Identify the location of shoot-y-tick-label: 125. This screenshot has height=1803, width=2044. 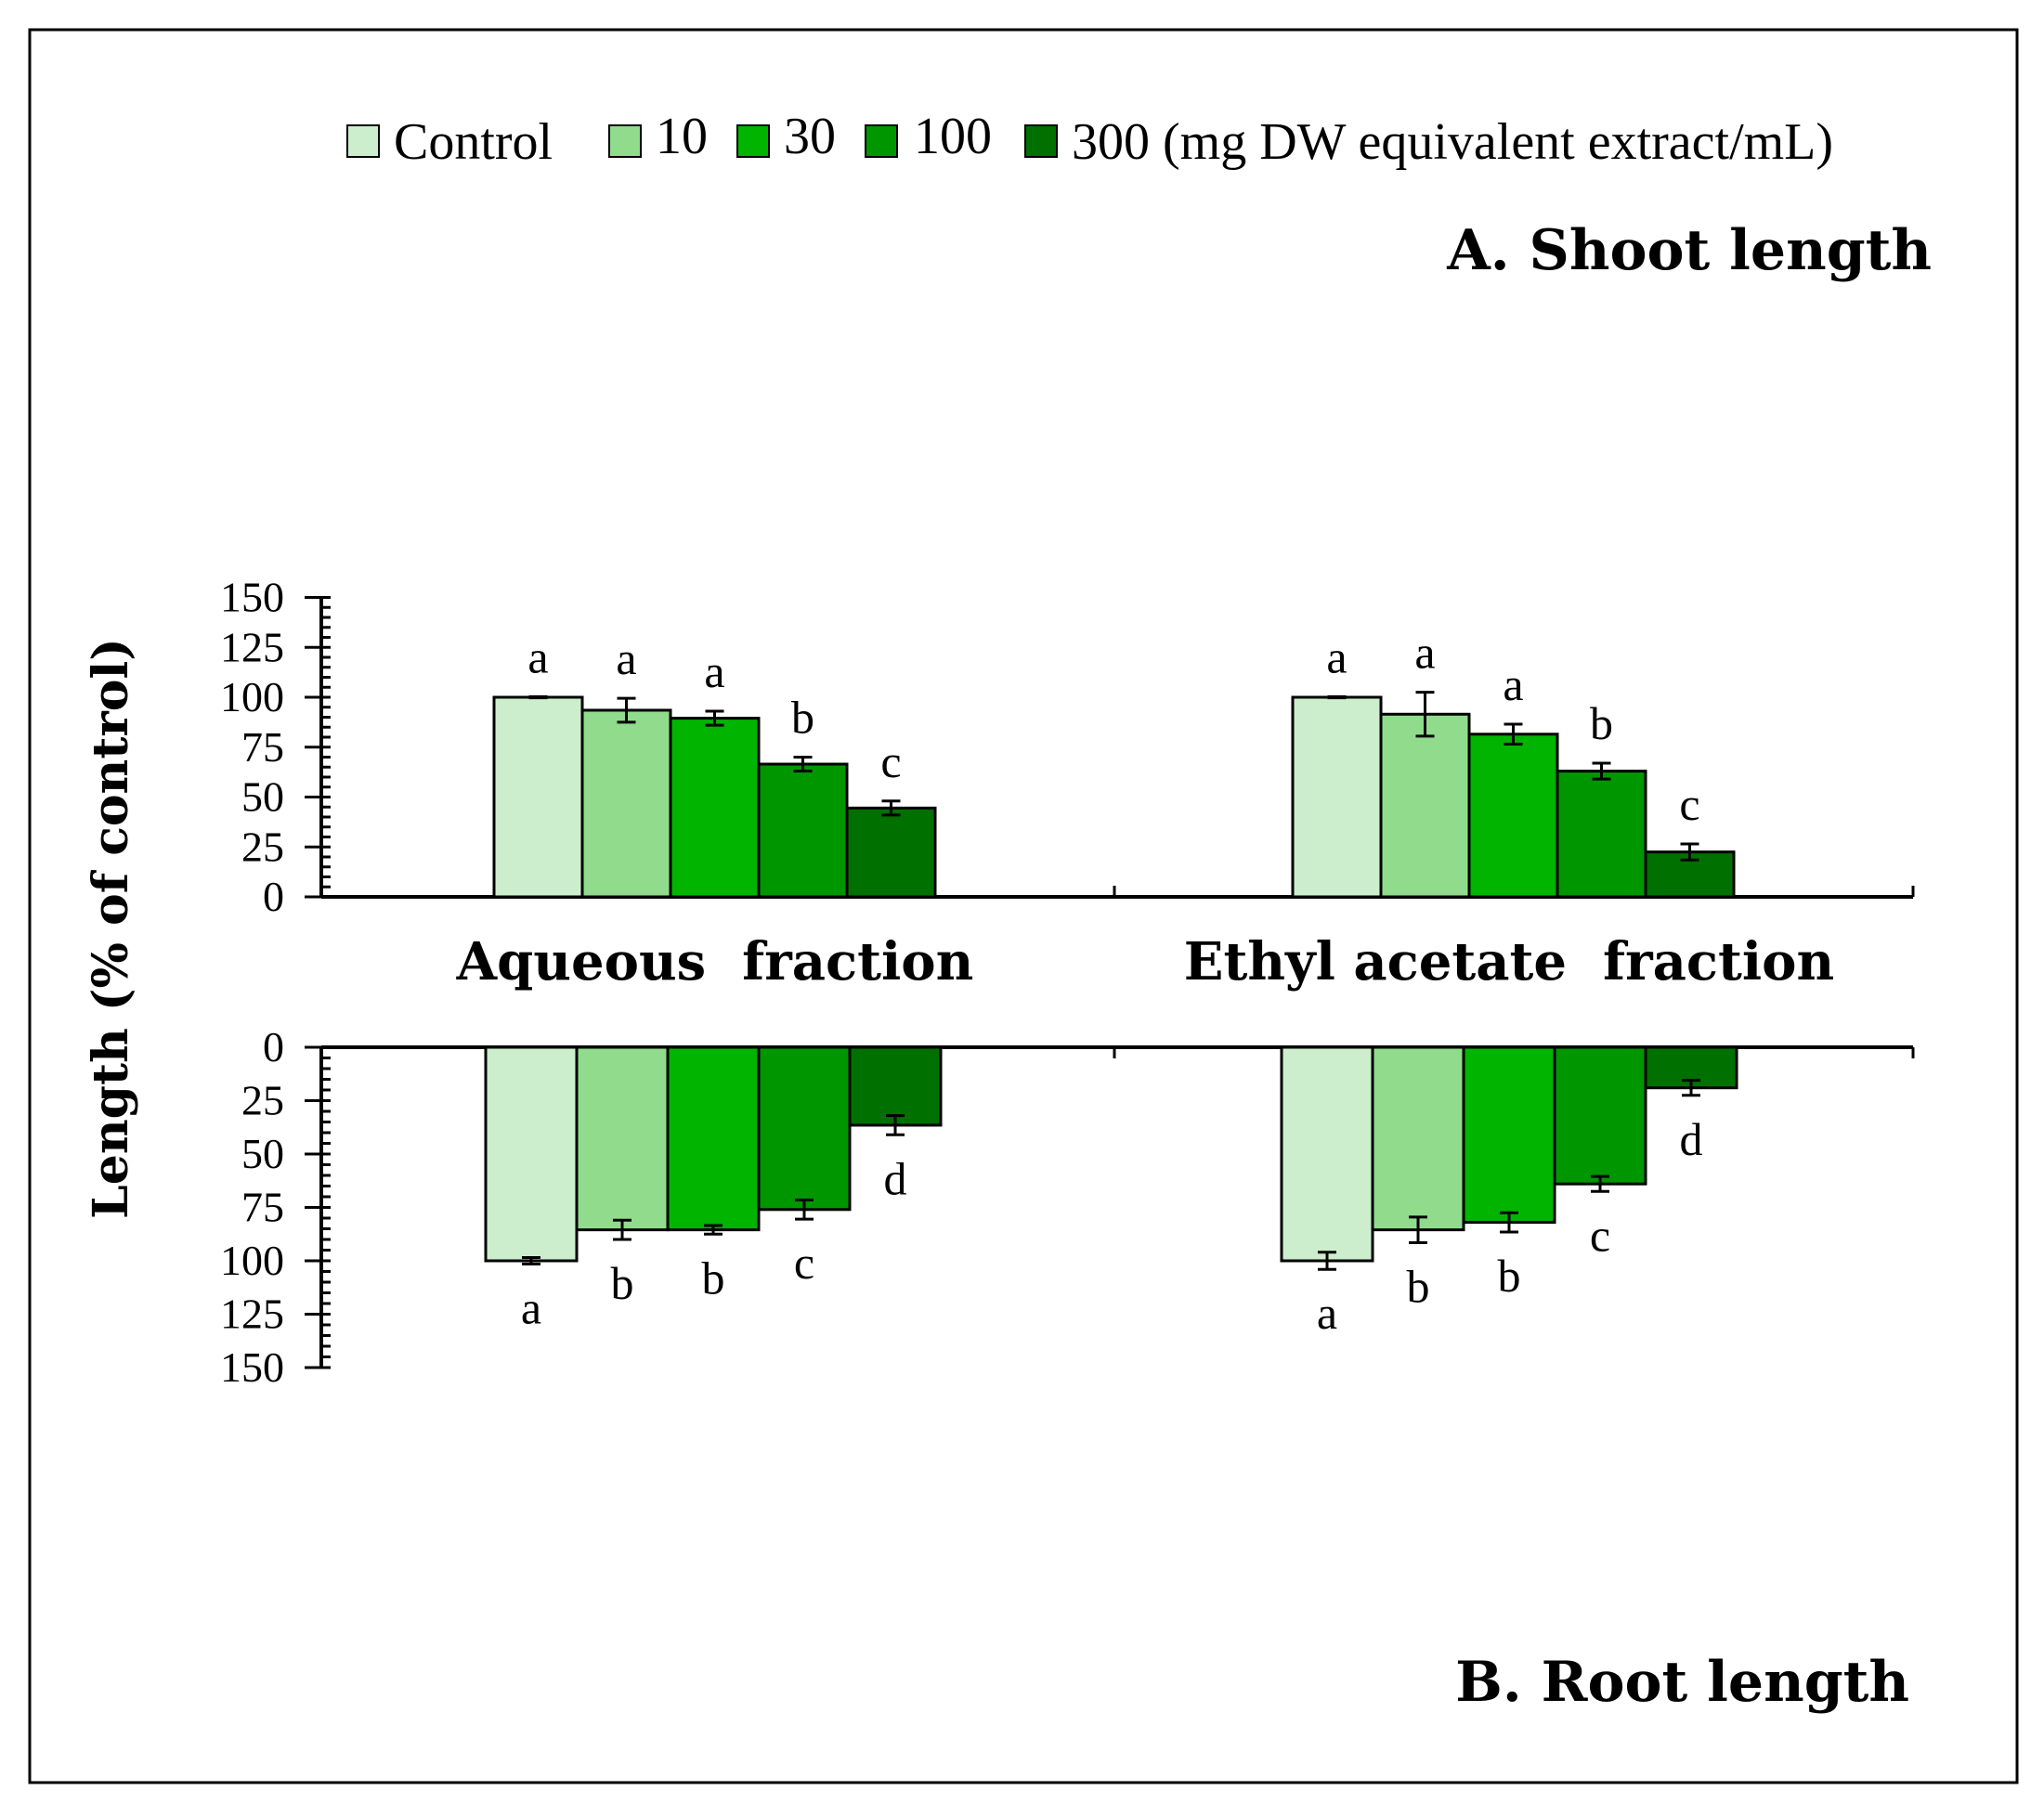
(252, 646).